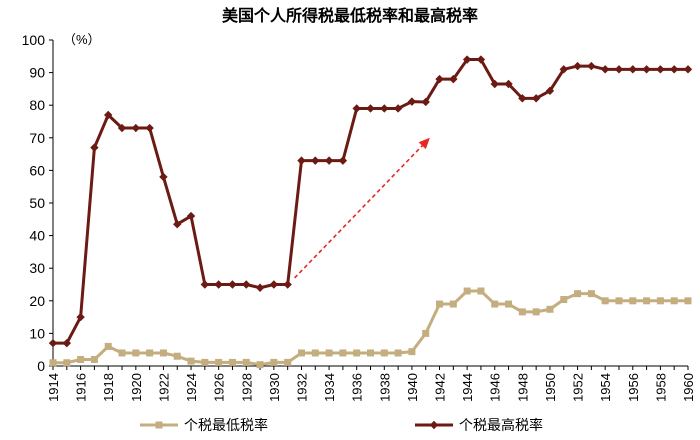 The image size is (700, 440). Describe the element at coordinates (301, 387) in the screenshot. I see `x-tick-label: 1932` at that location.